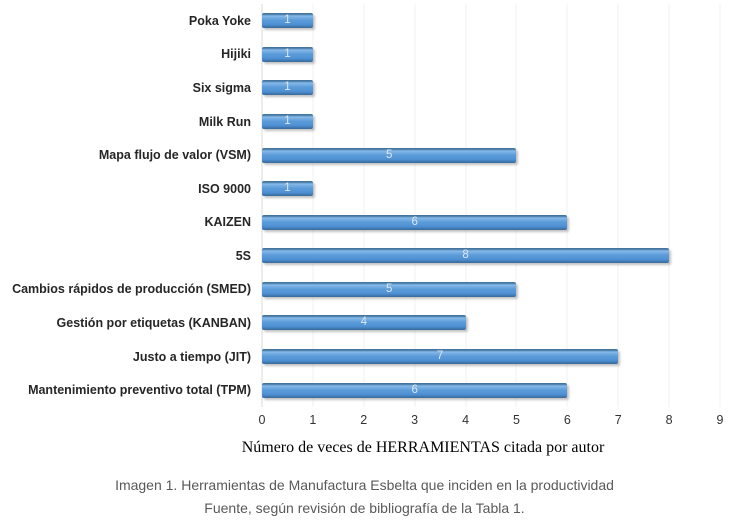  Describe the element at coordinates (262, 205) in the screenshot. I see `y-axis-line` at that location.